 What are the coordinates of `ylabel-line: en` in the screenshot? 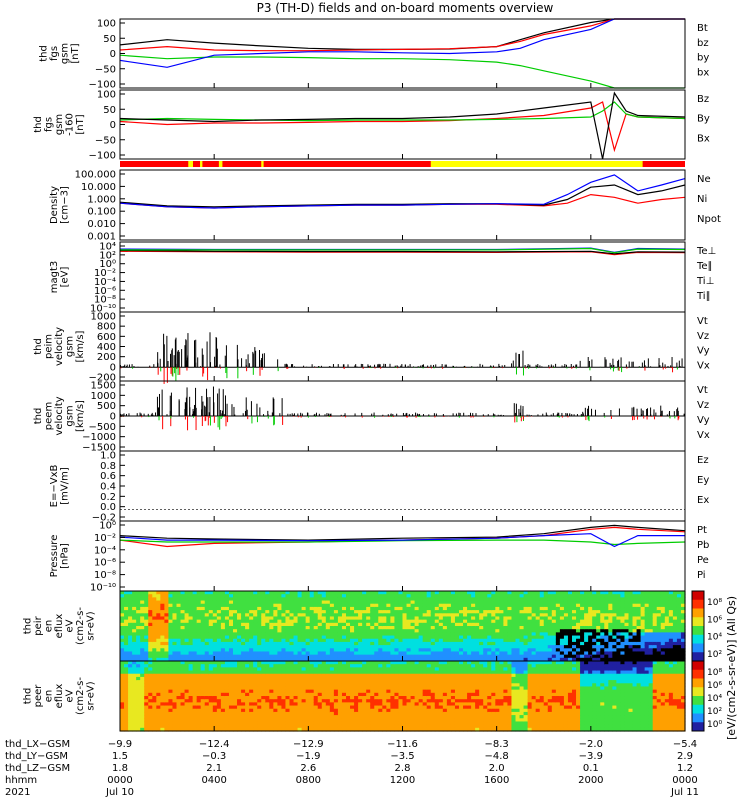 It's located at (49, 626).